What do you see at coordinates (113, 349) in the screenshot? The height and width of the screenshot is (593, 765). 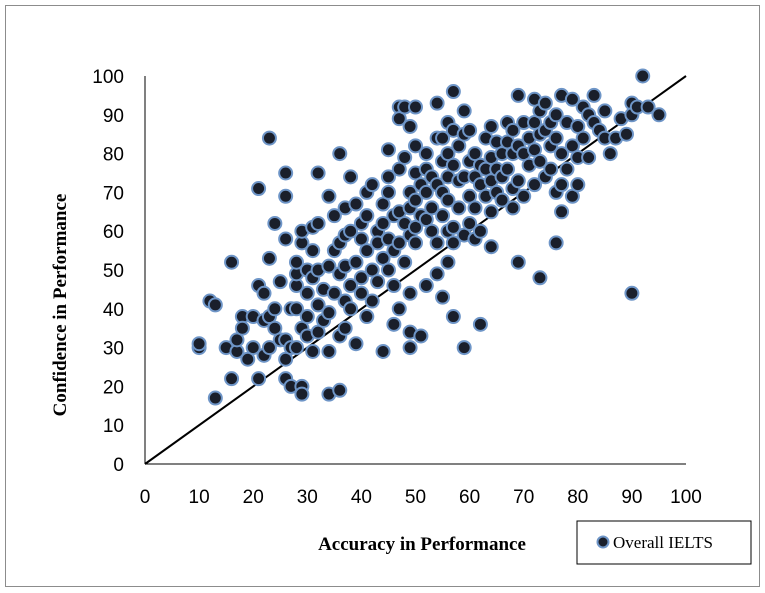 I see `y-tick-label: 30` at bounding box center [113, 349].